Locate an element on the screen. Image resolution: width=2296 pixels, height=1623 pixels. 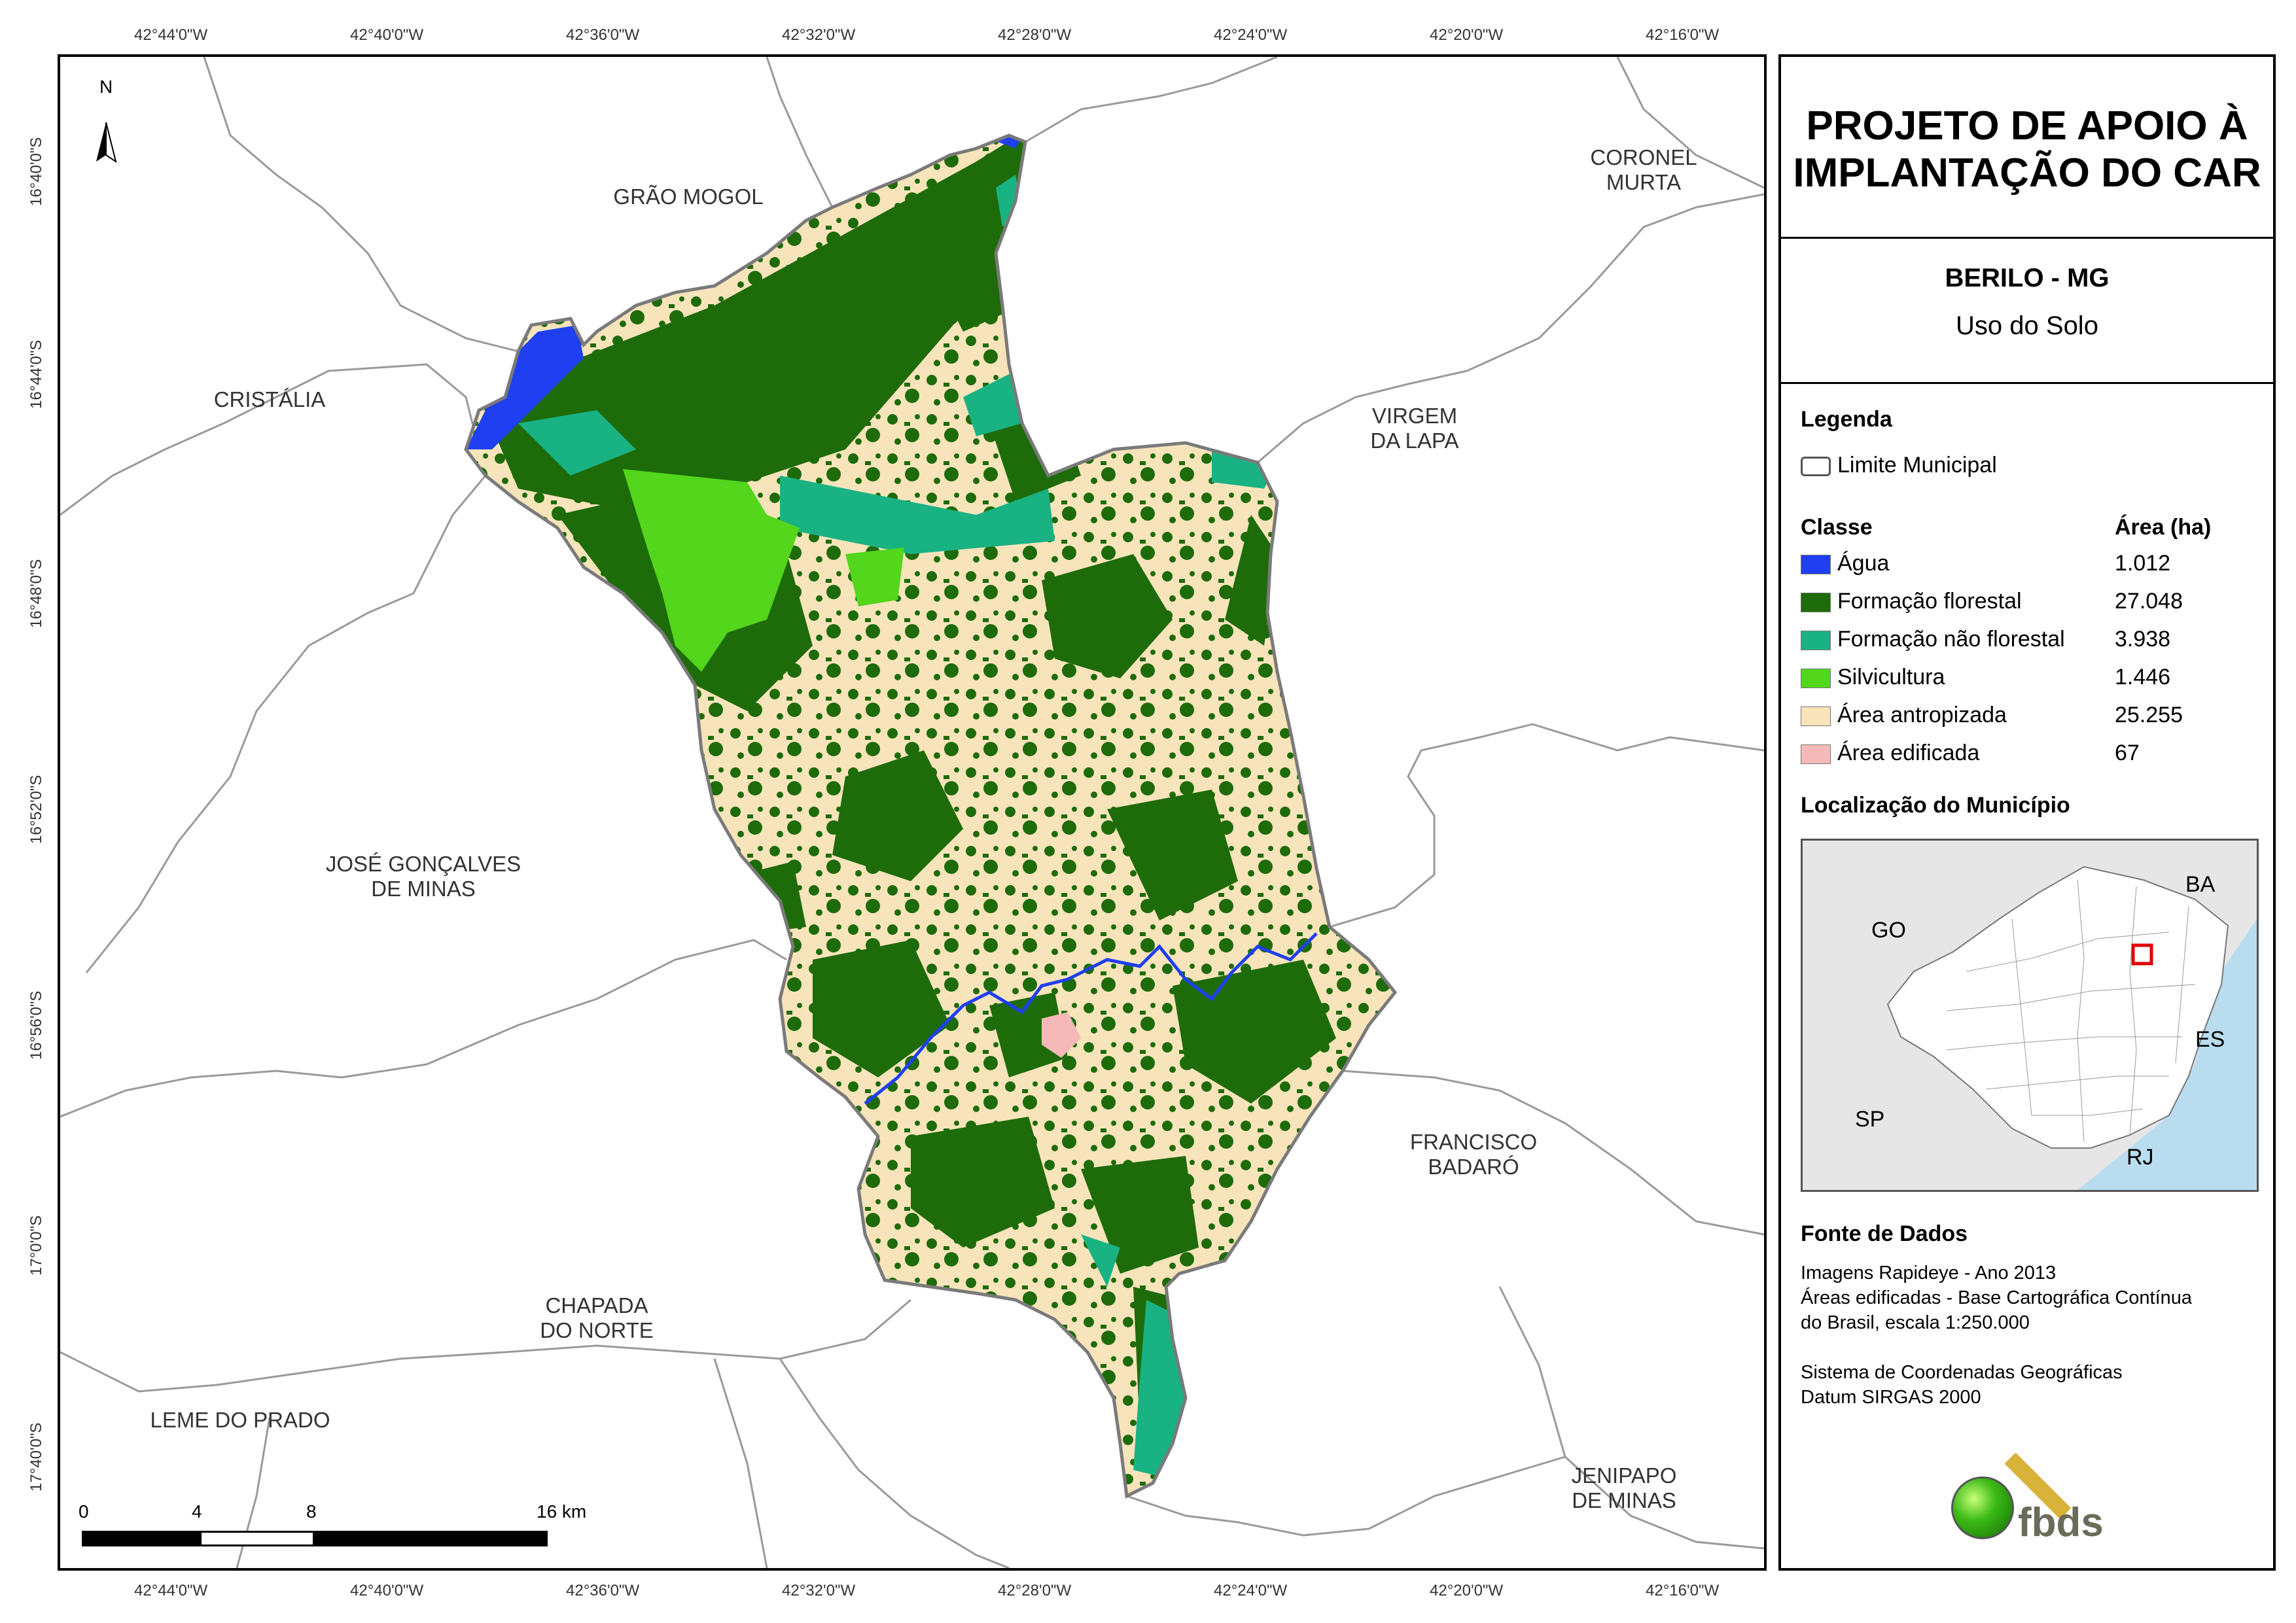
neighbor-label: VIRGEM DA LAPA is located at coordinates (1415, 429).